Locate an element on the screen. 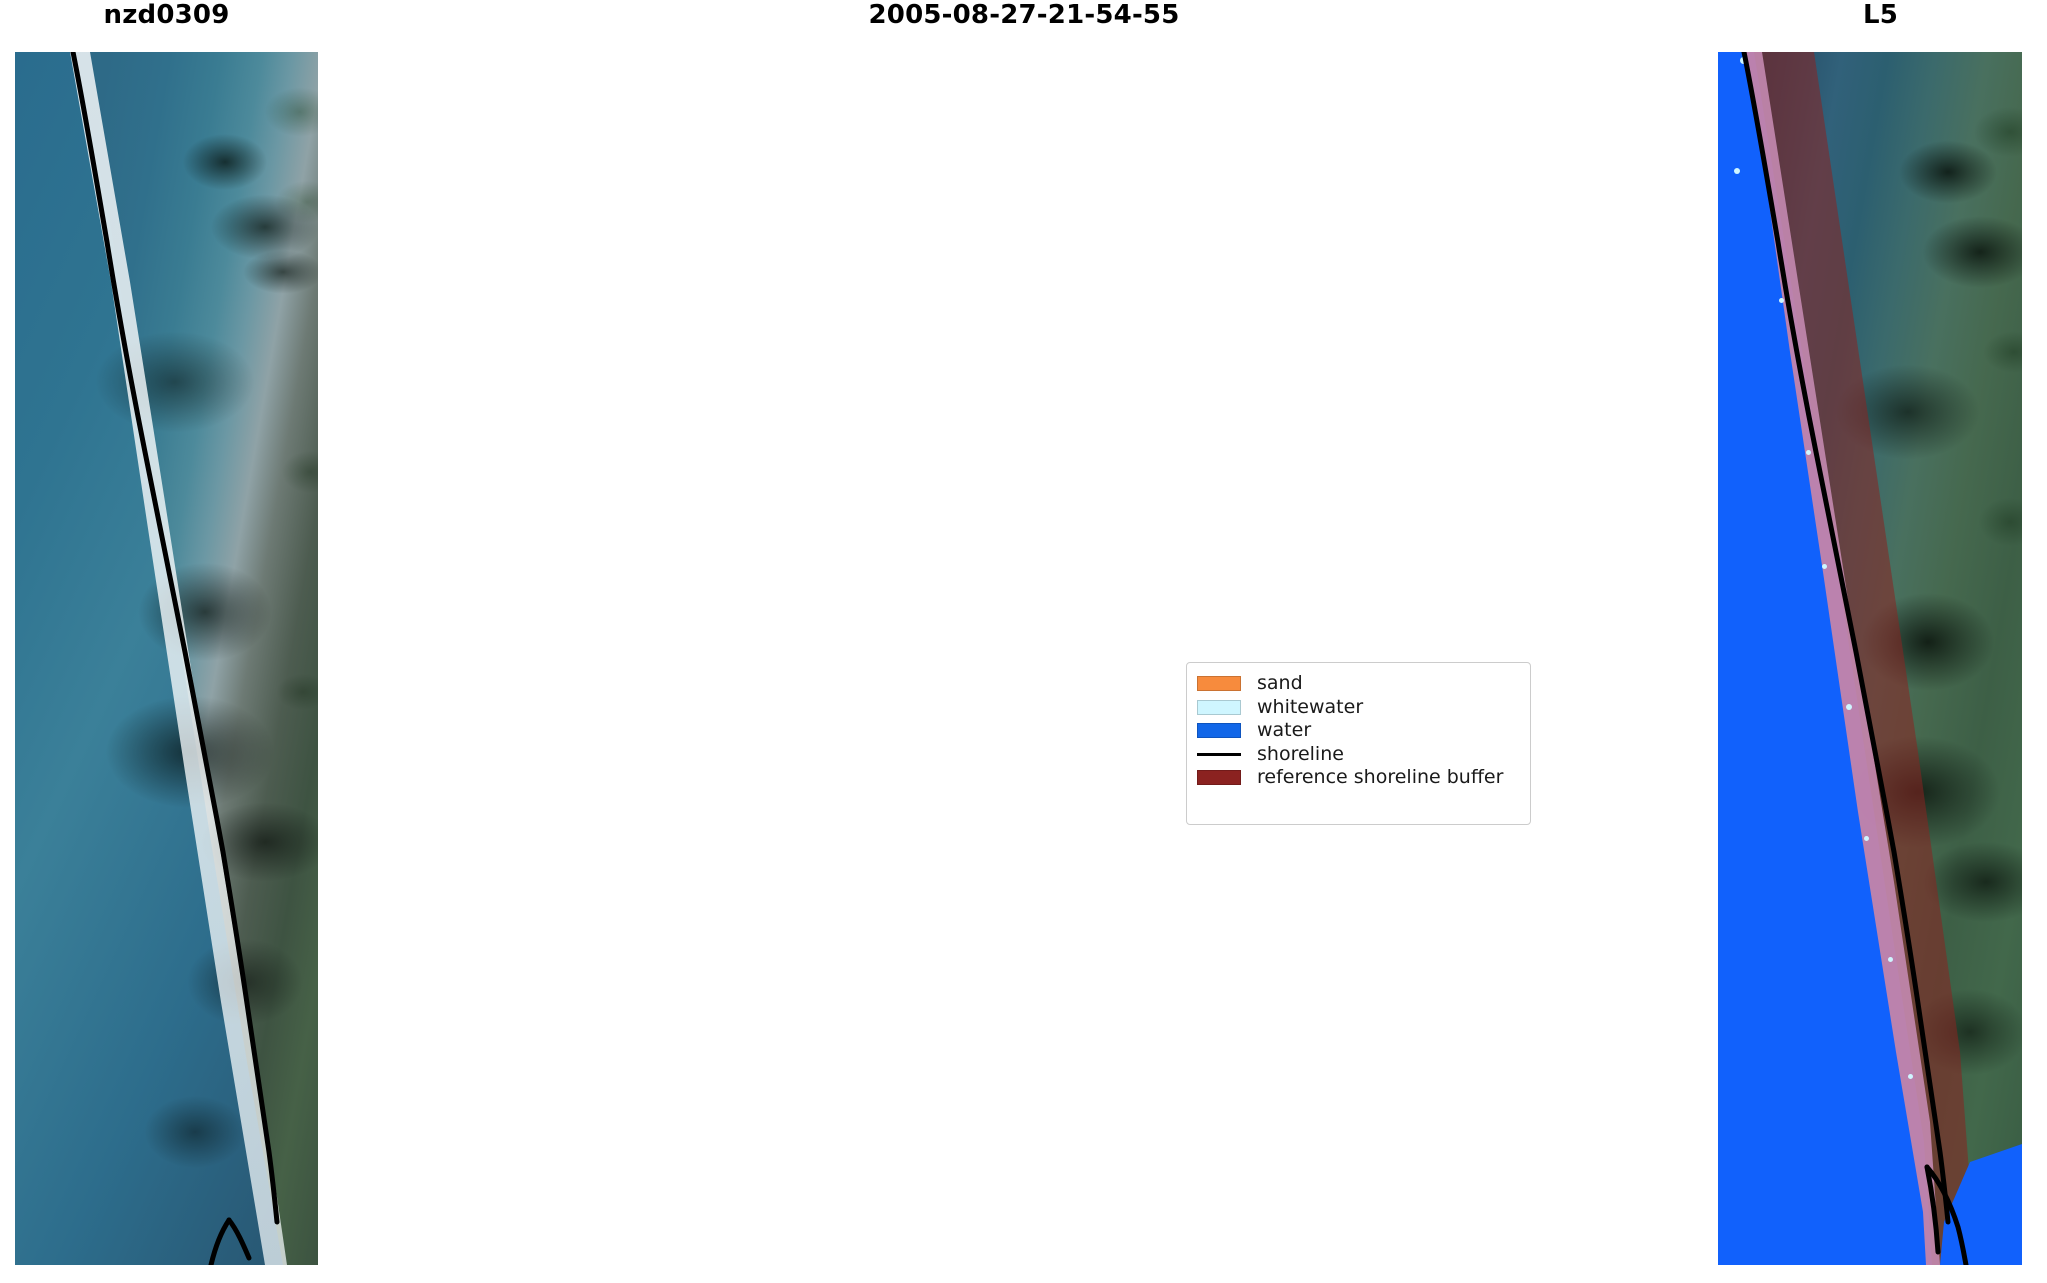 The height and width of the screenshot is (1283, 2047). legend-item-water: water is located at coordinates (1358, 731).